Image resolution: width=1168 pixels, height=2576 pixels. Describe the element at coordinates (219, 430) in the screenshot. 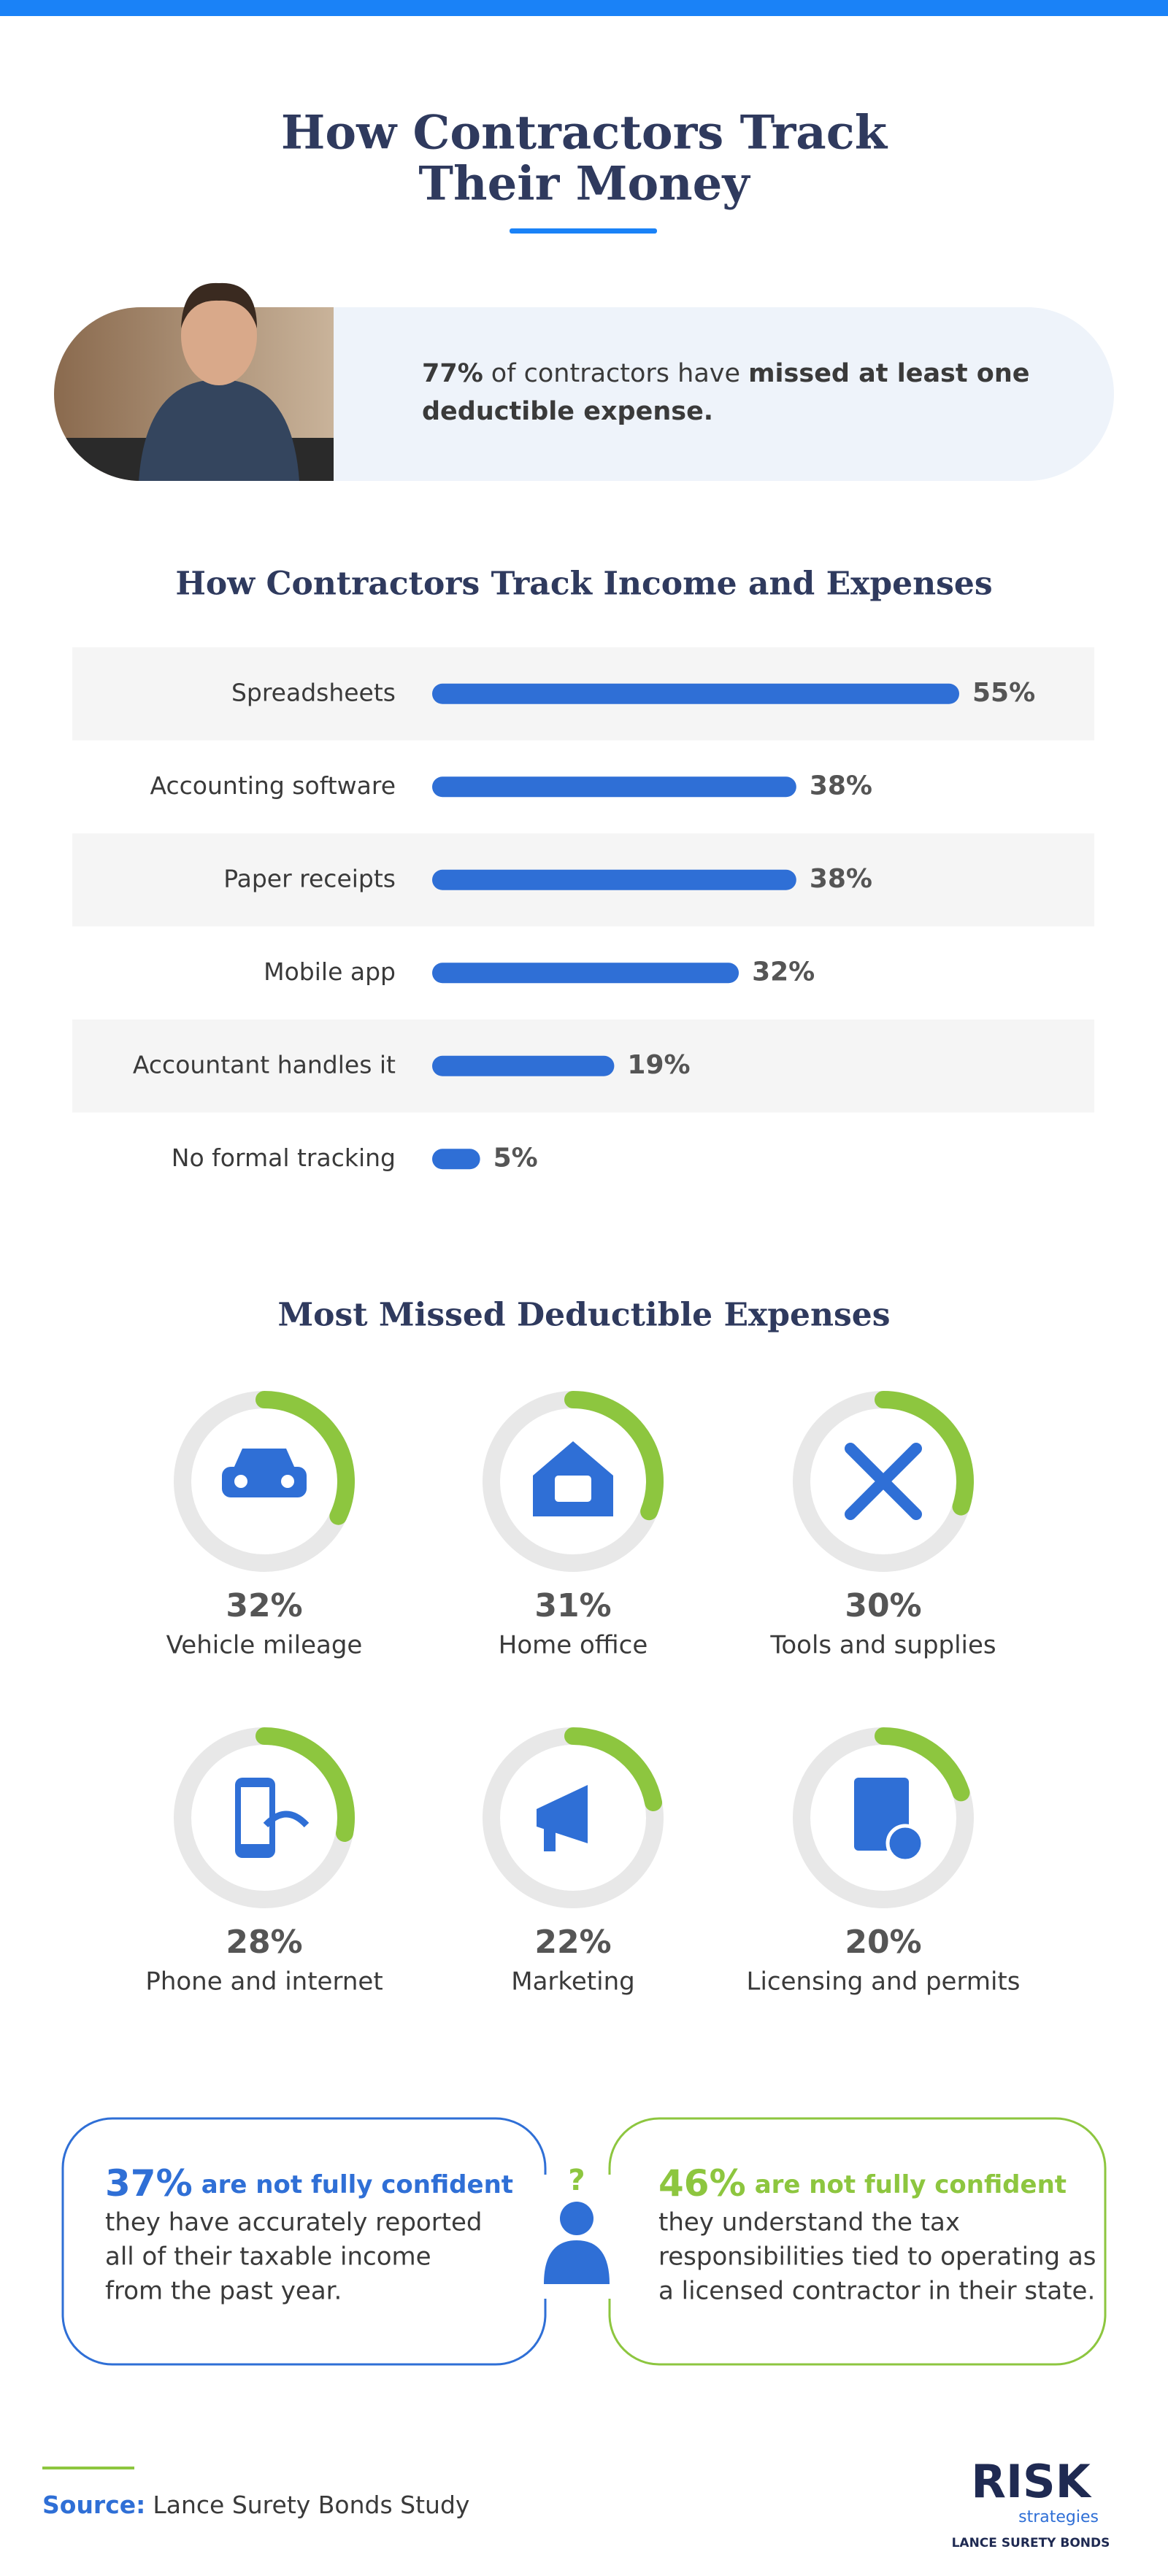

I see `photo-body` at that location.